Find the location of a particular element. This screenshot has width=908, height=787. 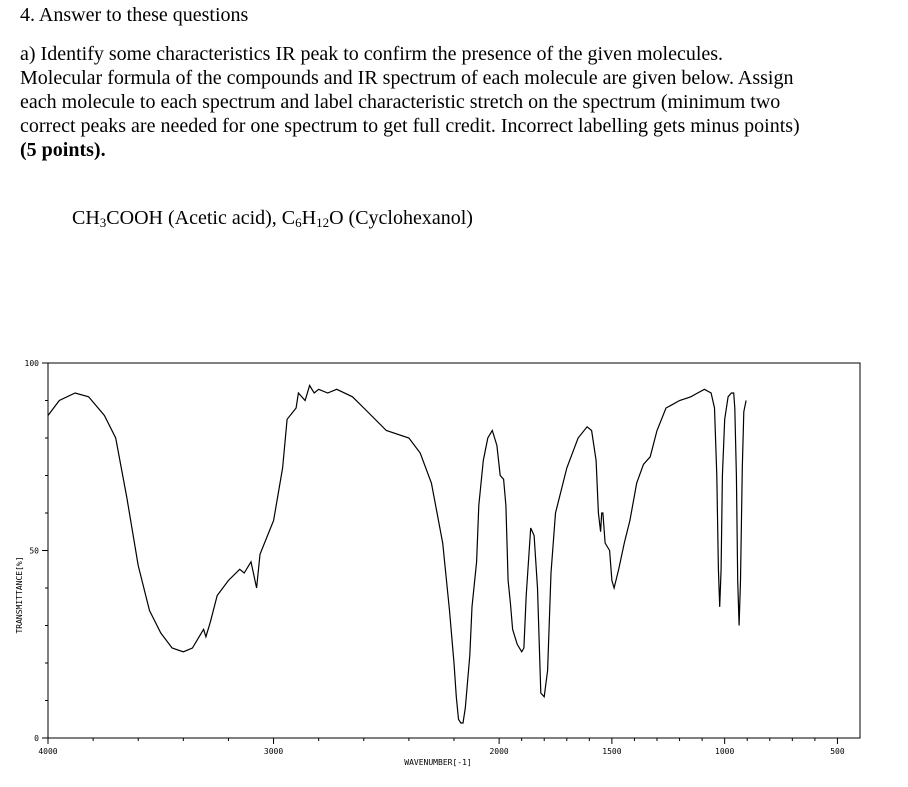

y-tick-label: 50 is located at coordinates (34, 551).